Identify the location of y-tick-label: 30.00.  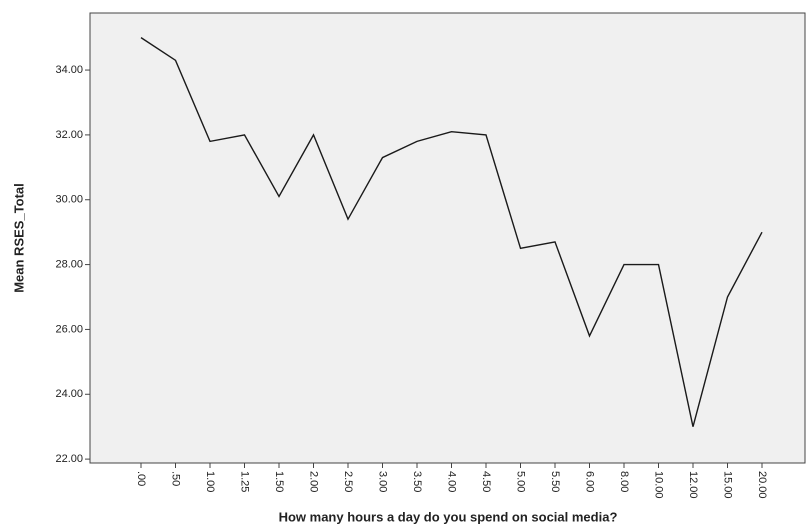
(69, 200).